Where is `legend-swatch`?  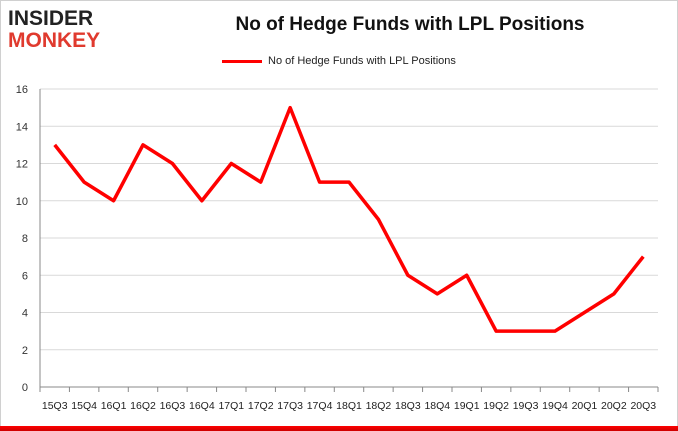
legend-swatch is located at coordinates (242, 61).